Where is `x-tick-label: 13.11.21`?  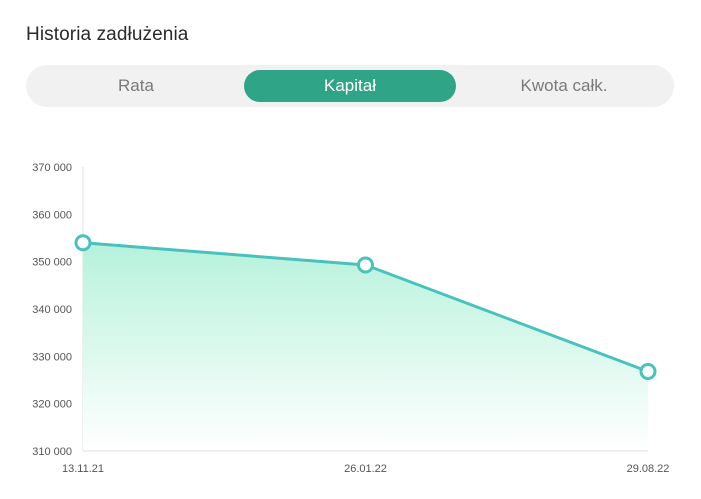 x-tick-label: 13.11.21 is located at coordinates (83, 469).